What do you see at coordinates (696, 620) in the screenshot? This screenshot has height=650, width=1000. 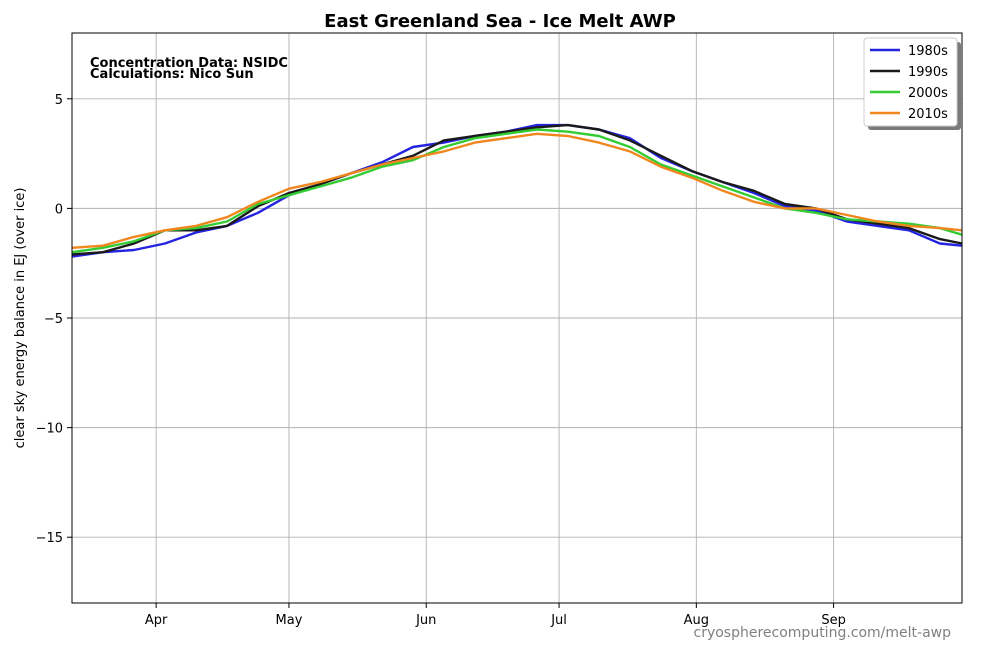 I see `x-tick-label: Aug` at bounding box center [696, 620].